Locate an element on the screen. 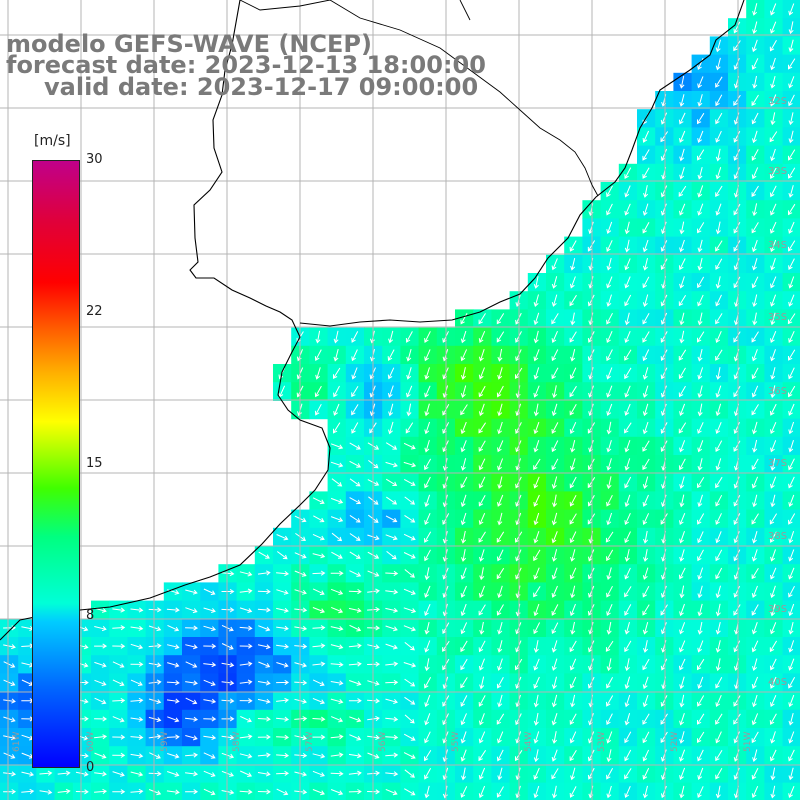  colorbar-gradient is located at coordinates (56, 464).